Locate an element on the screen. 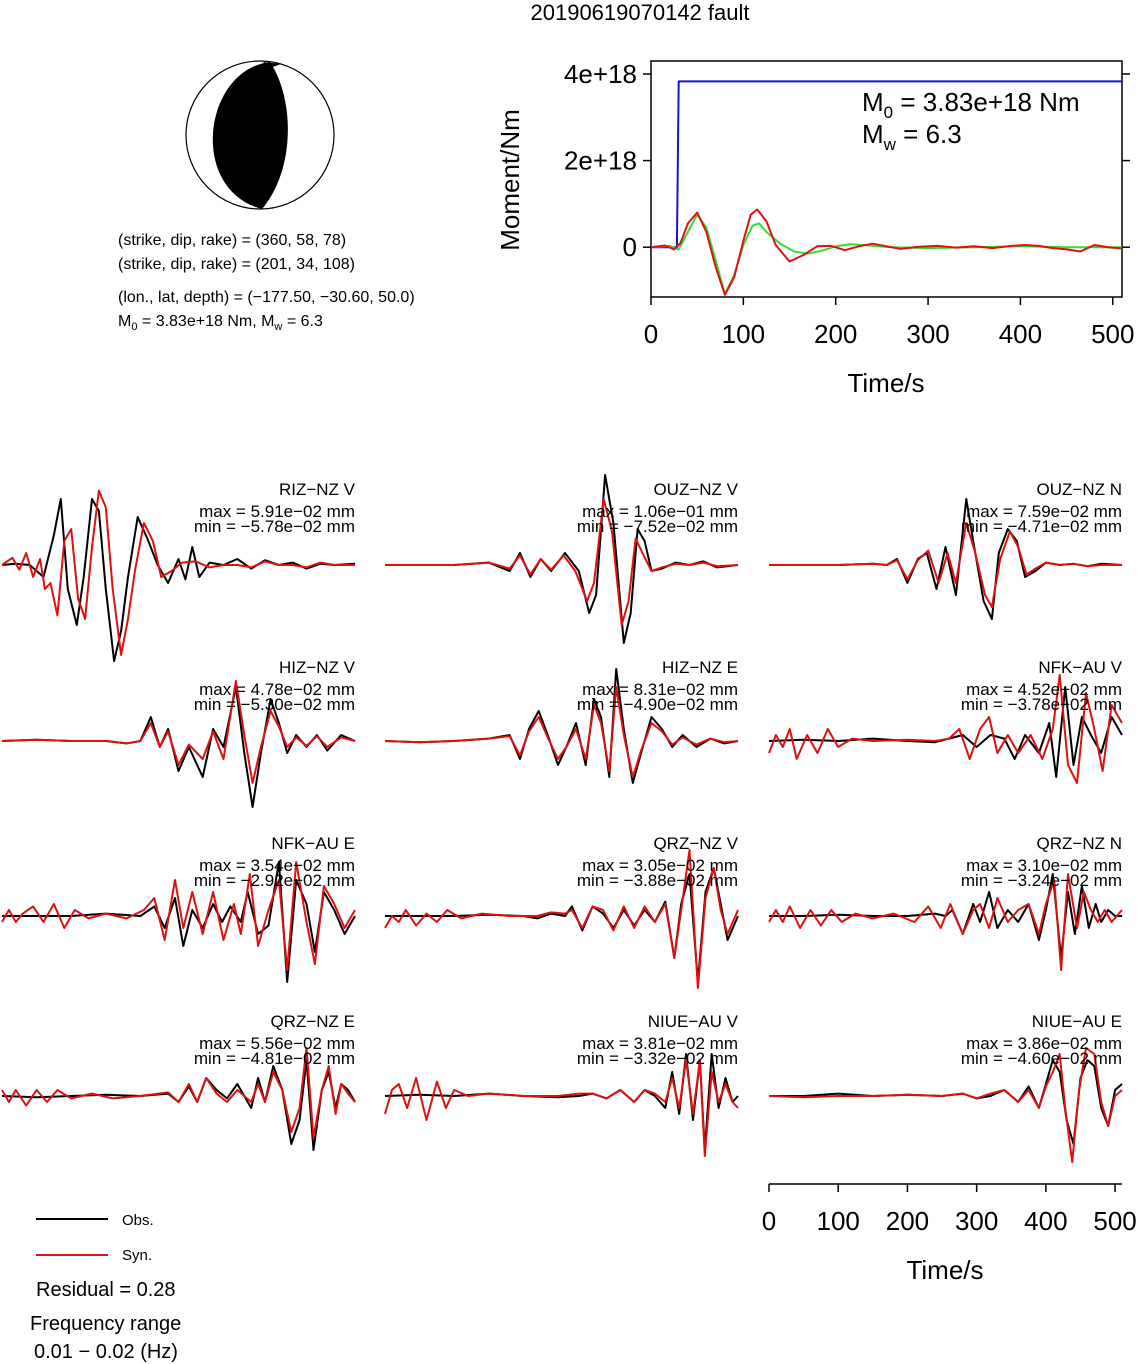  moment-xtick-label: 0 is located at coordinates (651, 334).